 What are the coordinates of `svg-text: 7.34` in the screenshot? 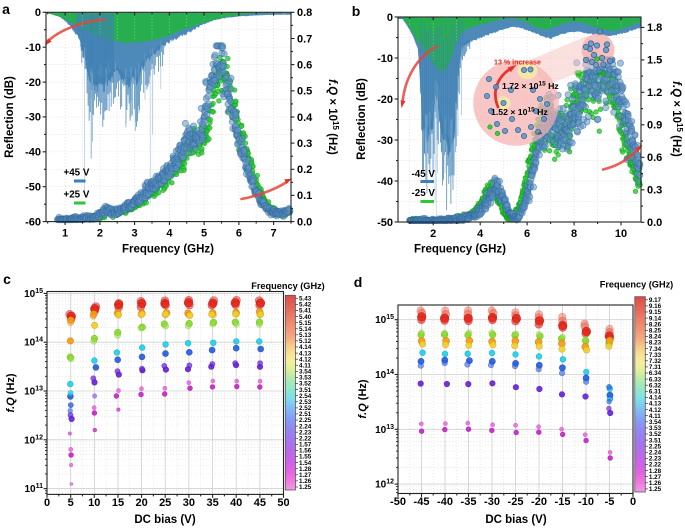 It's located at (655, 349).